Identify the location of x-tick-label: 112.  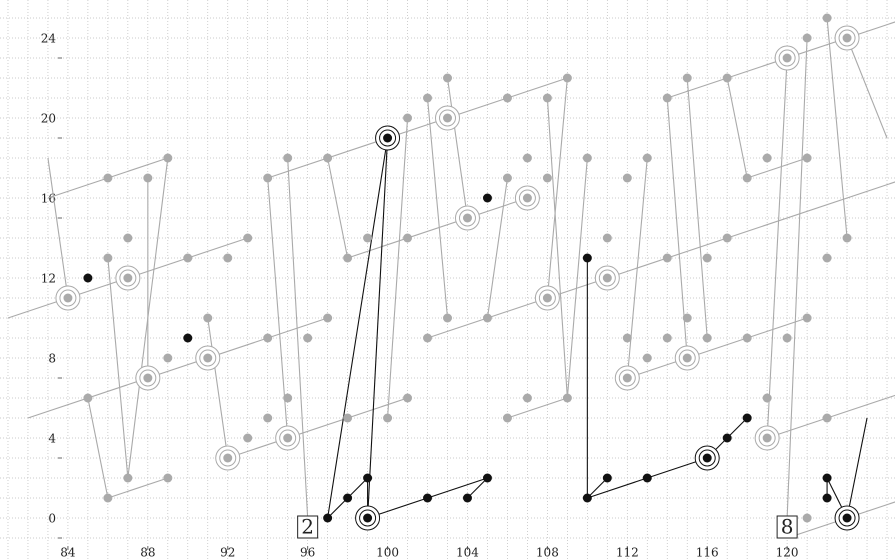
(627, 553).